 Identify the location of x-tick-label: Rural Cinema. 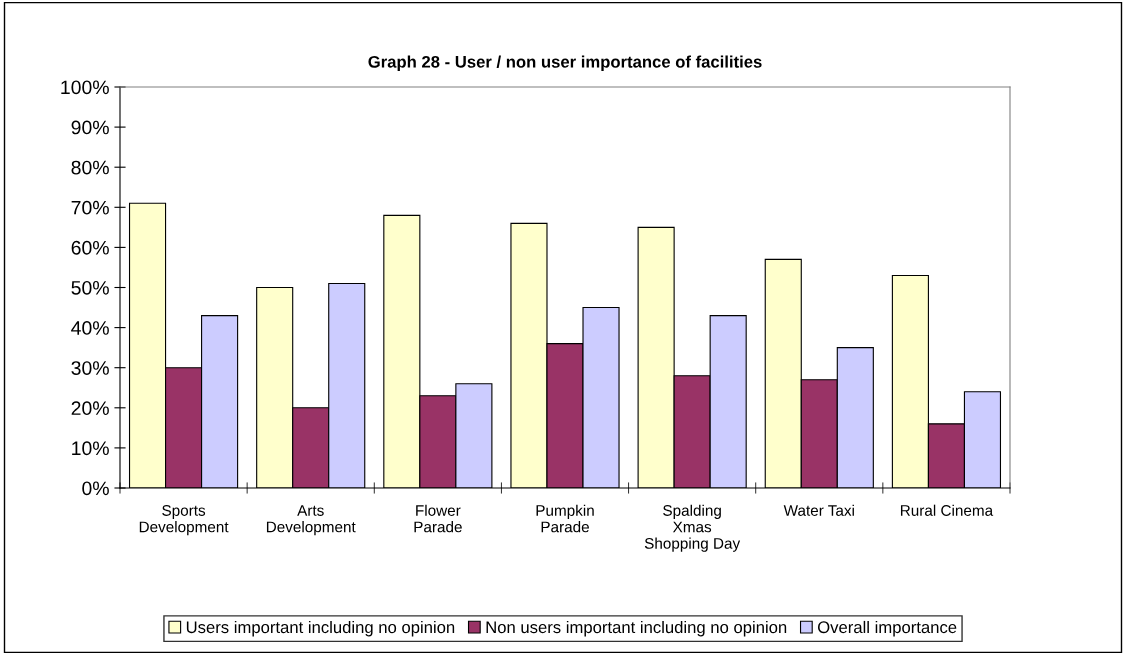
(947, 510).